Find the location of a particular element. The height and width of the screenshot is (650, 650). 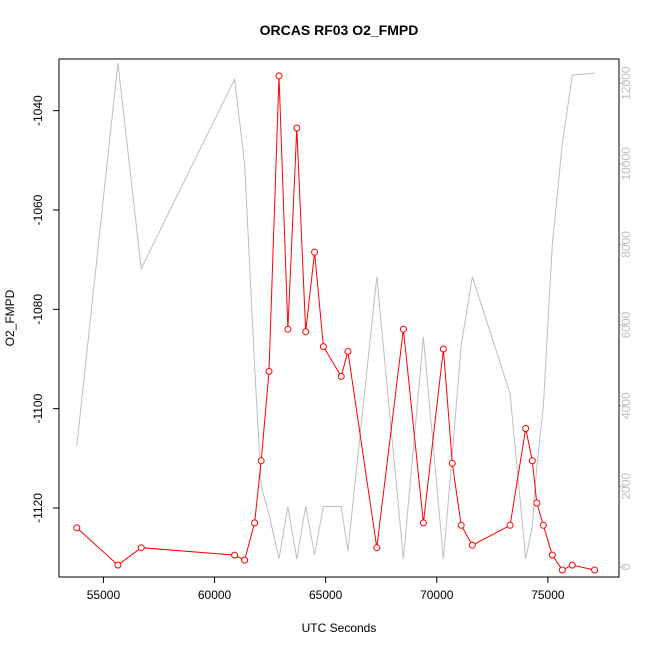

x-axis: 55000 60000 65000 70000 75000 is located at coordinates (326, 589).